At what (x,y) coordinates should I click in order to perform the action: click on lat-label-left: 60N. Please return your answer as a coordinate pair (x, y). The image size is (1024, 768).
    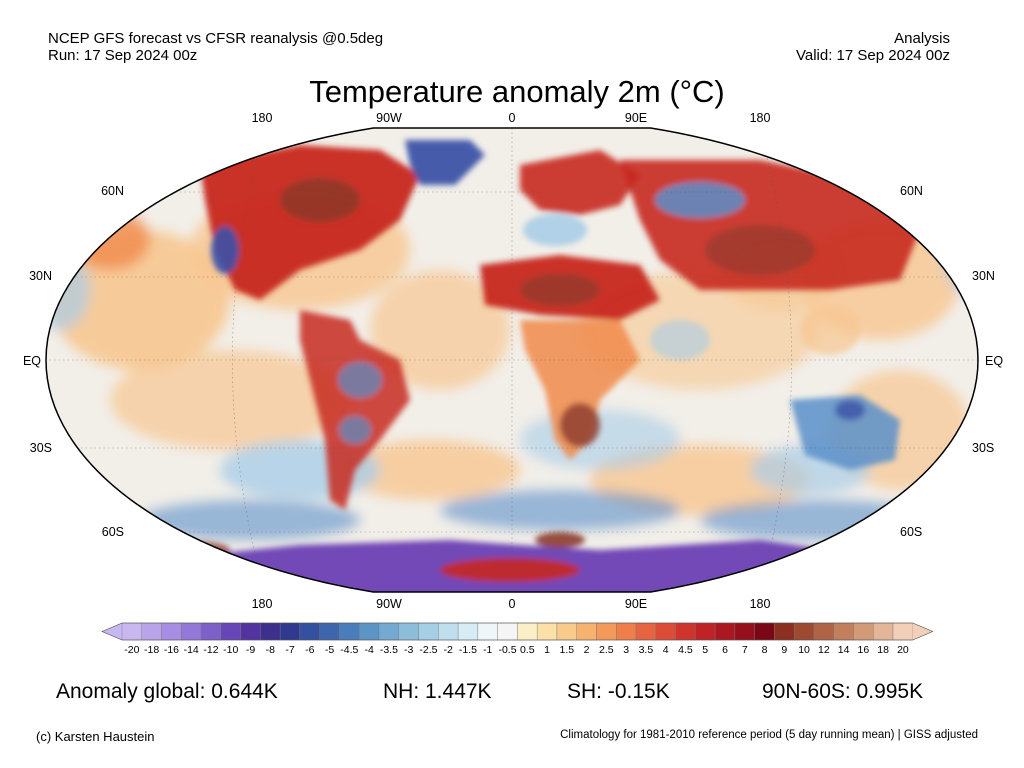
    Looking at the image, I should click on (112, 191).